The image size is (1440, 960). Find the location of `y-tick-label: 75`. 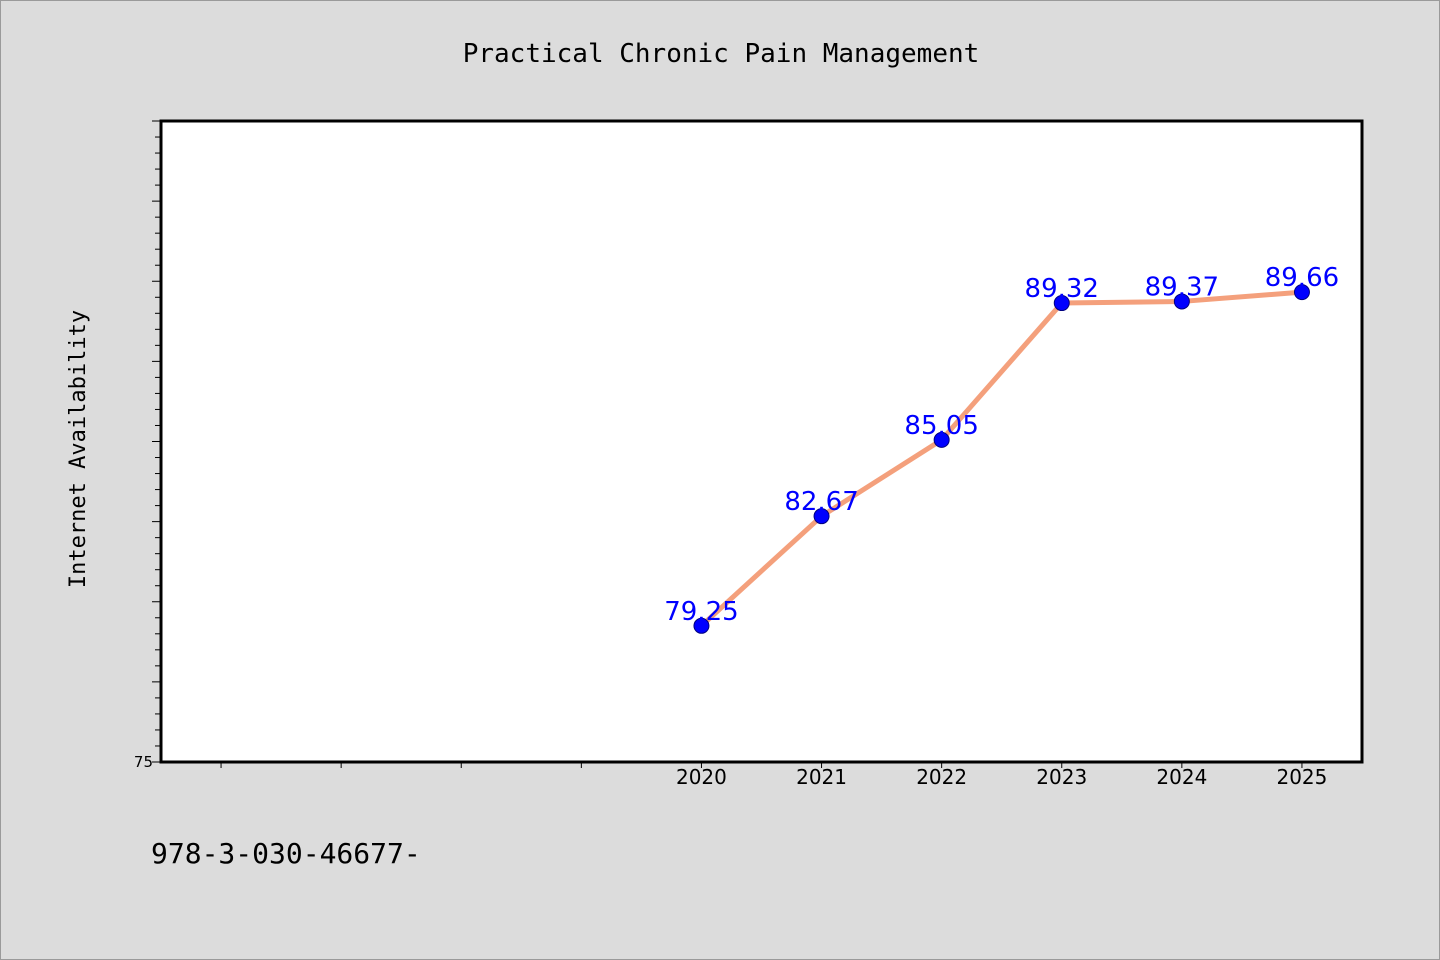

y-tick-label: 75 is located at coordinates (143, 762).